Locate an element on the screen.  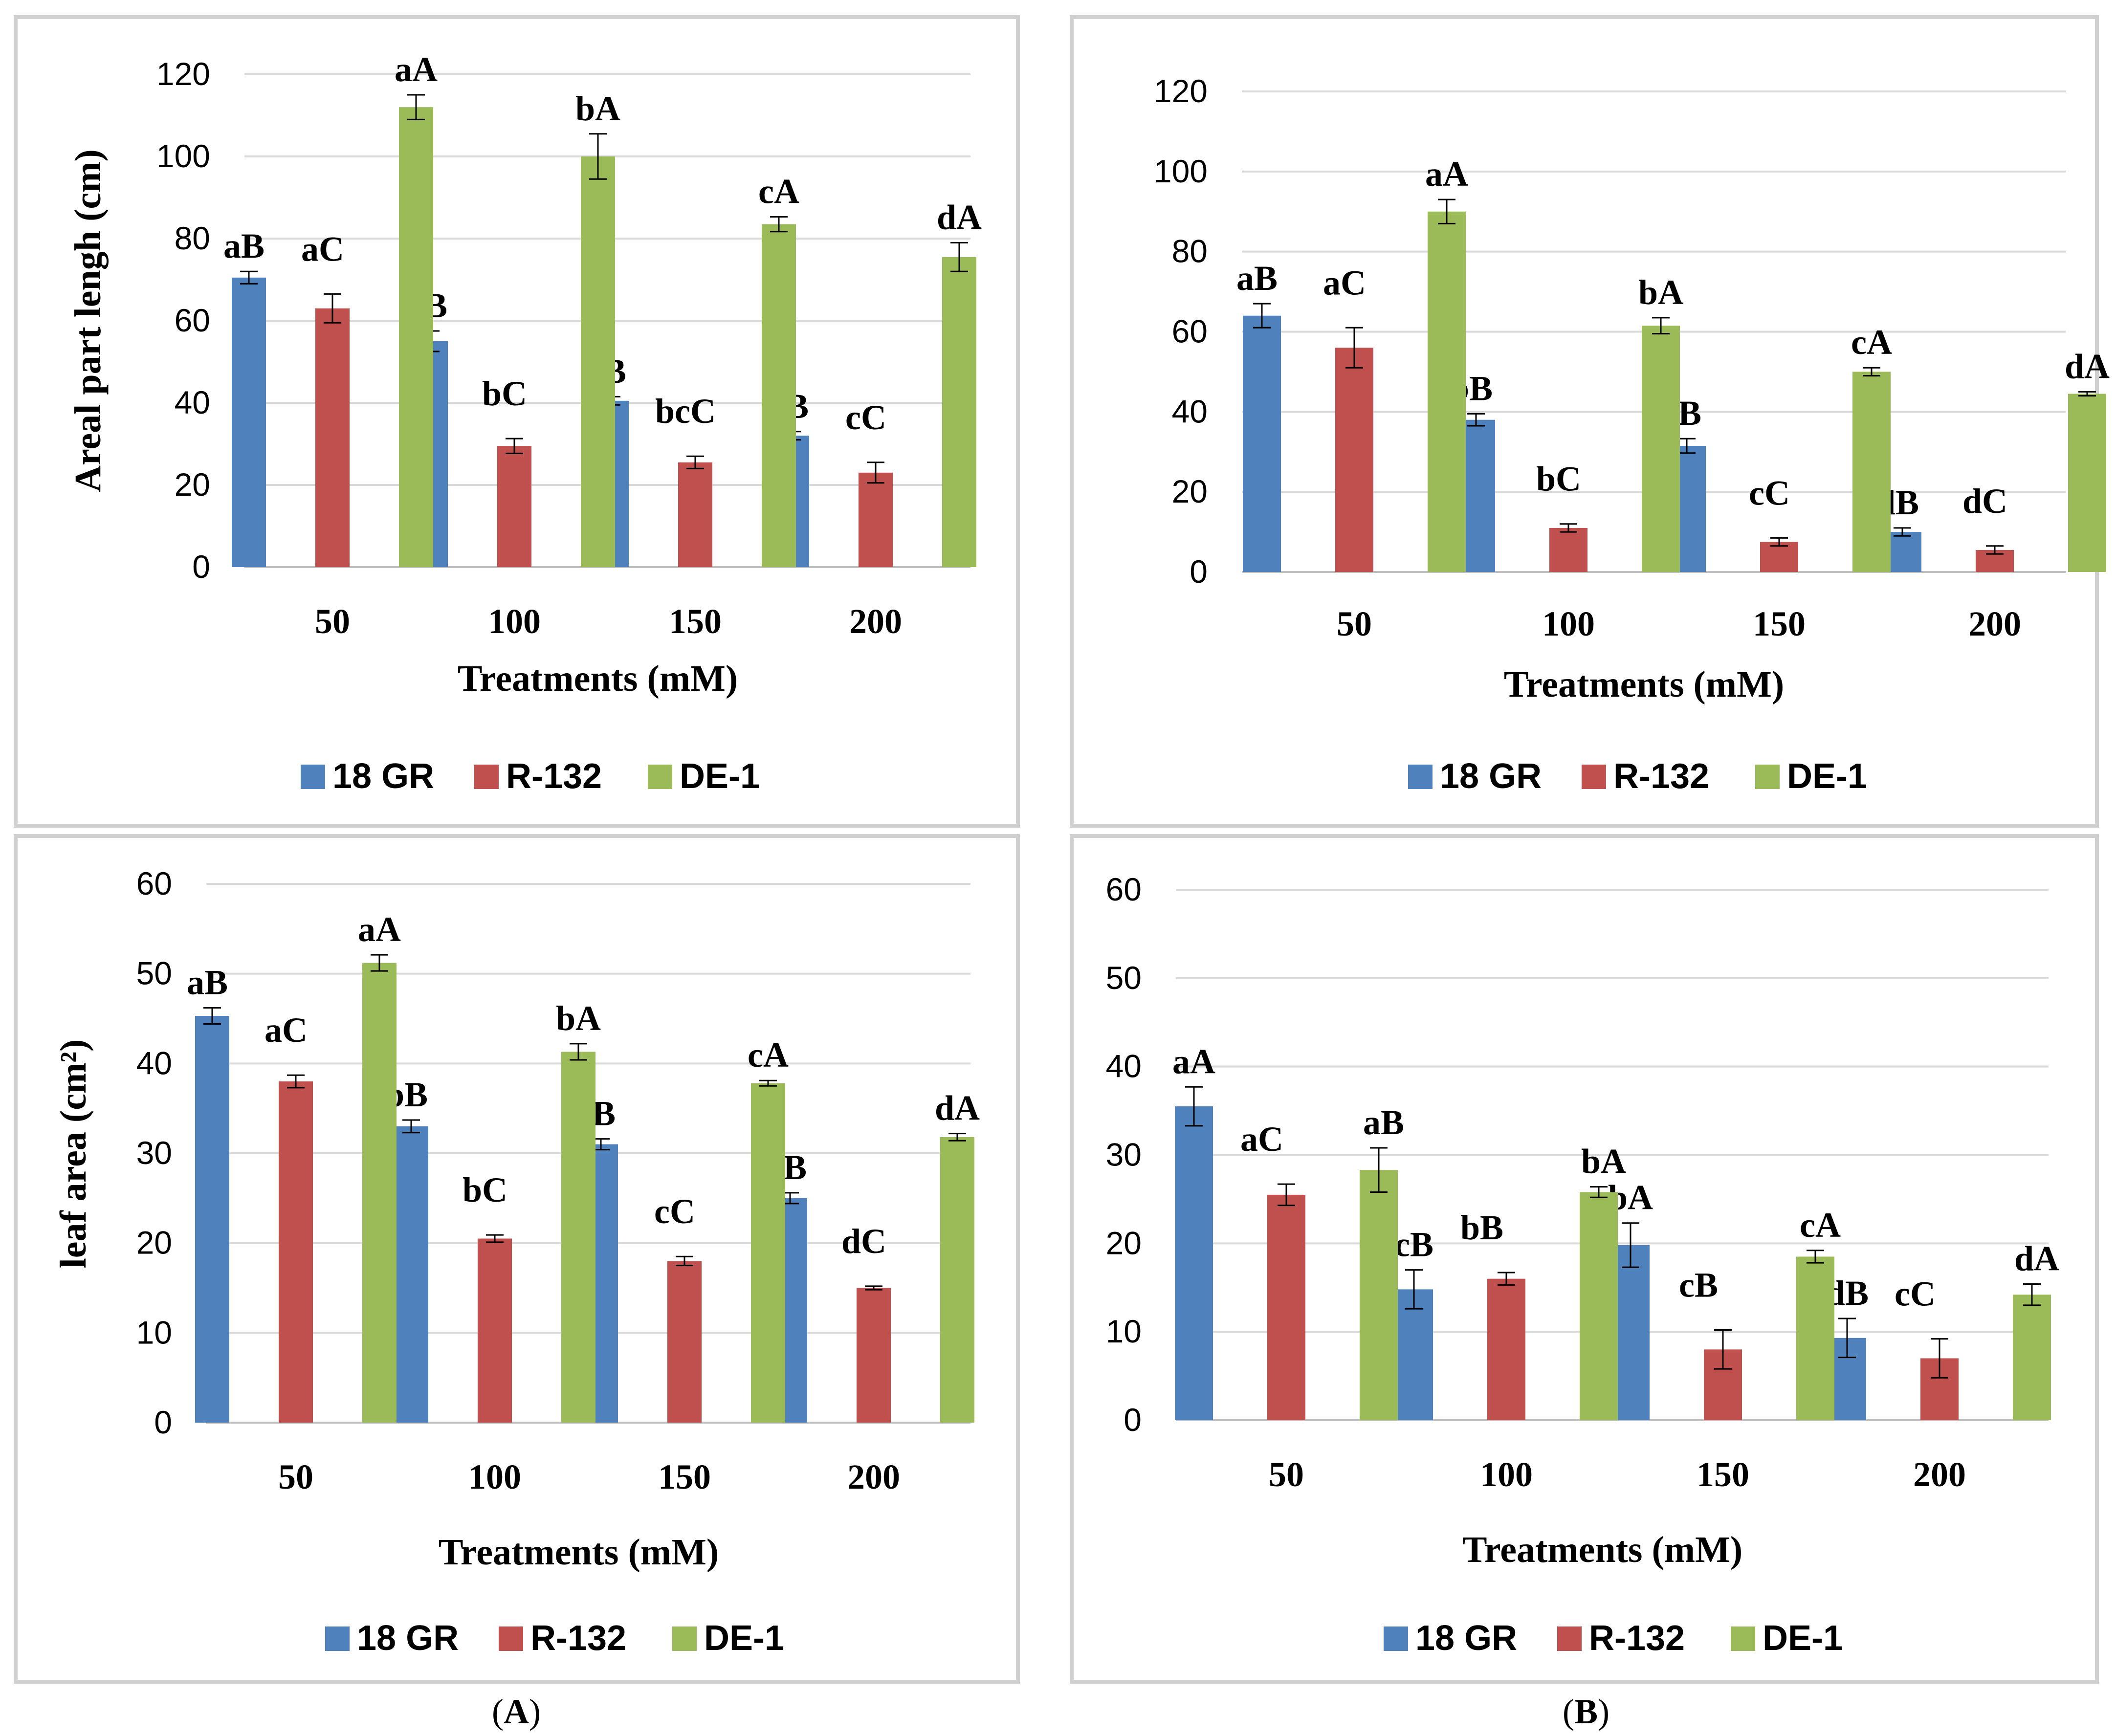
significance-label: aC is located at coordinates (1345, 282).